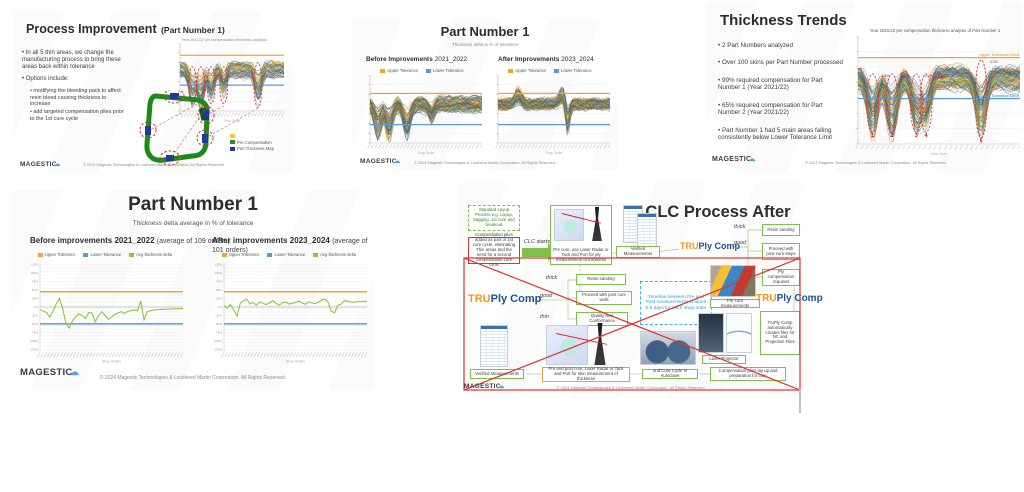 This screenshot has width=1024, height=492. I want to click on before-legend: Upper Tolerance Lower Tolerance, so click(422, 70).